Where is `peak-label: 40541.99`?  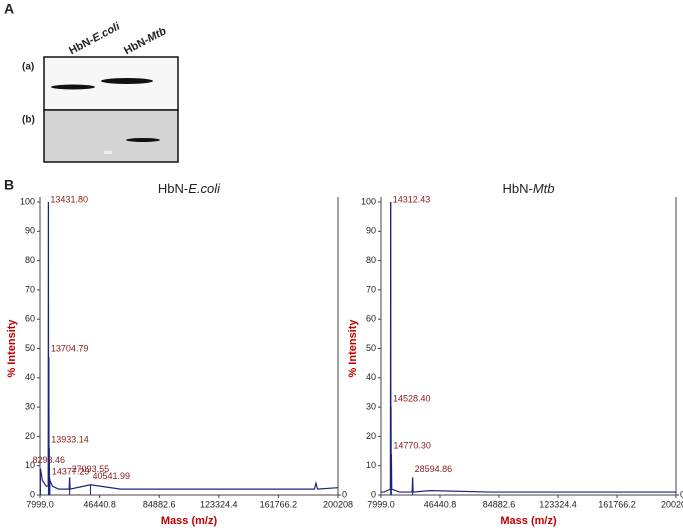 peak-label: 40541.99 is located at coordinates (111, 476).